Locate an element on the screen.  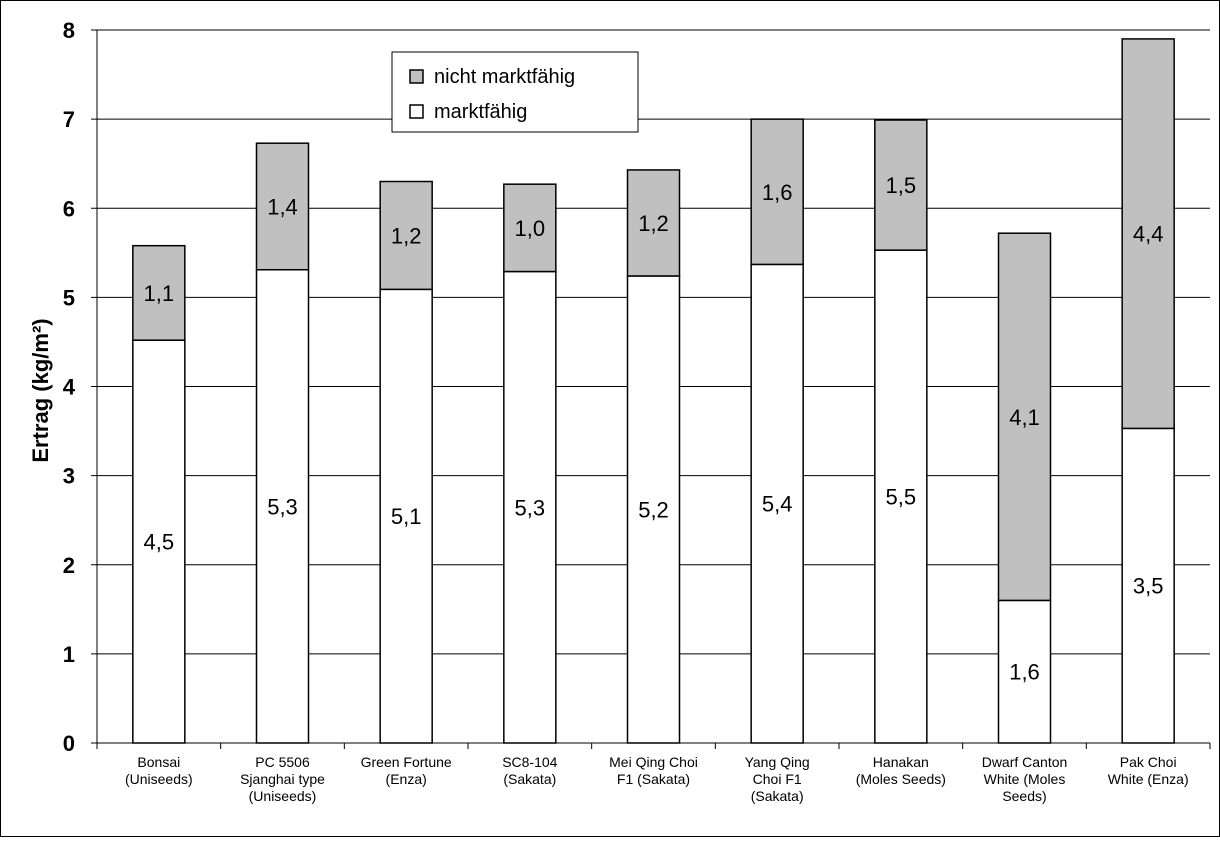
x-tick-label-line: Choi F1 is located at coordinates (777, 779).